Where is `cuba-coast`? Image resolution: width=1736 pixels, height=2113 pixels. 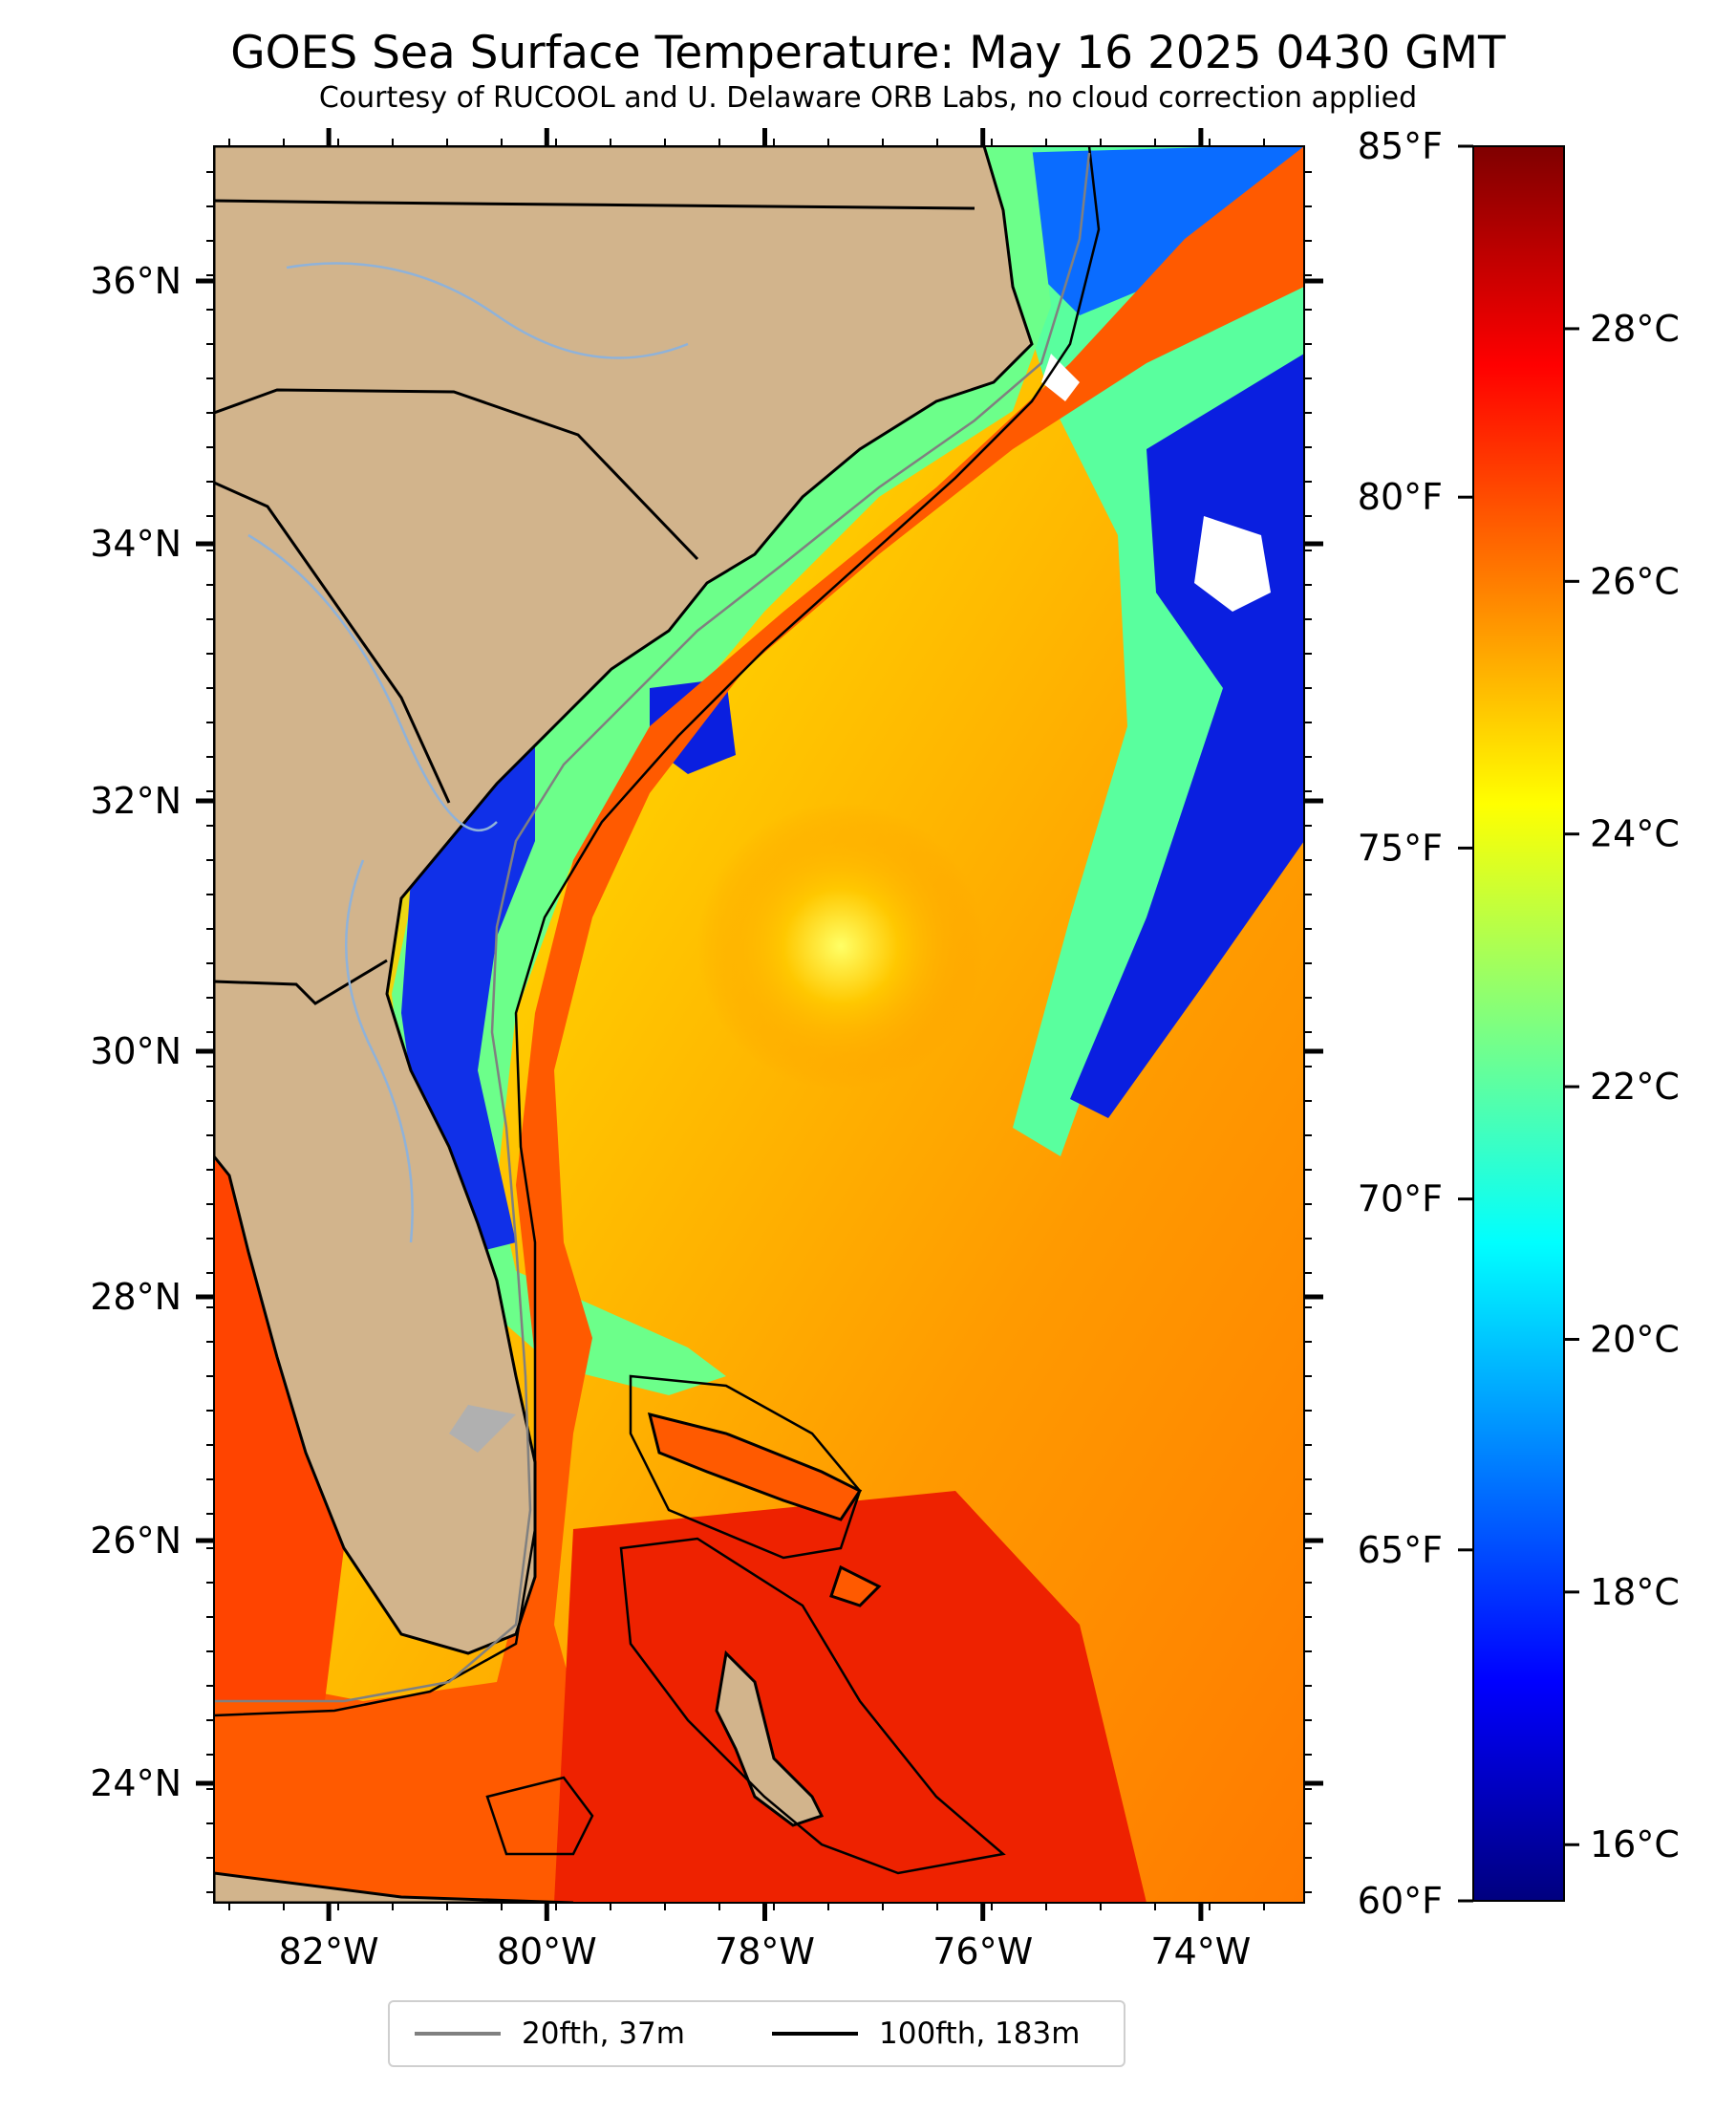
cuba-coast is located at coordinates (394, 1887).